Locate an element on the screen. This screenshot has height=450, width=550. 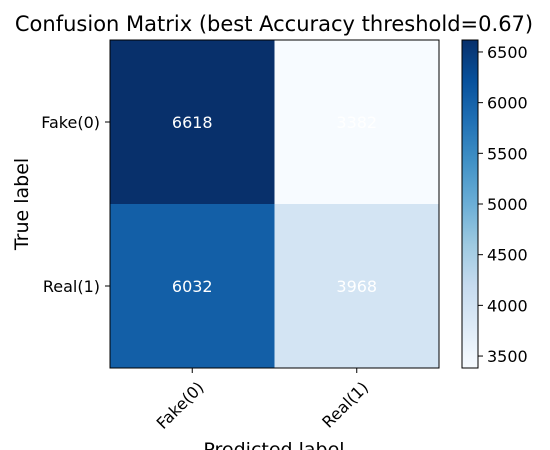
colorbar-ticks: 3500 4000 4500 5000 5500 6000 6500 is located at coordinates (503, 204).